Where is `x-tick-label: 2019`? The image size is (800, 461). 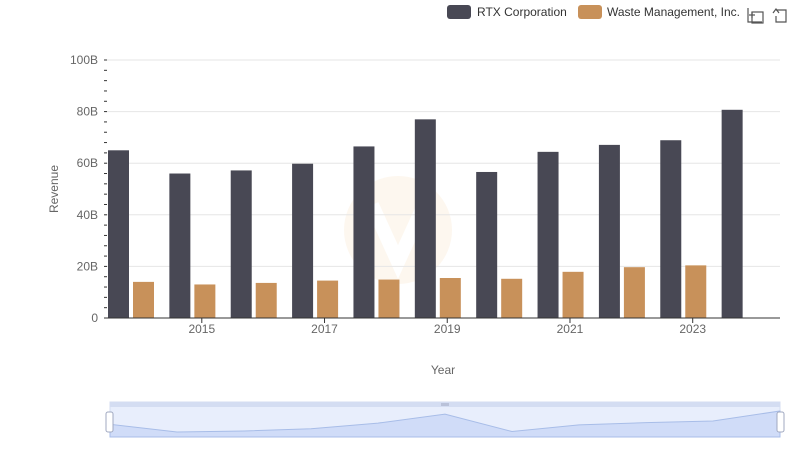
x-tick-label: 2019 is located at coordinates (447, 329).